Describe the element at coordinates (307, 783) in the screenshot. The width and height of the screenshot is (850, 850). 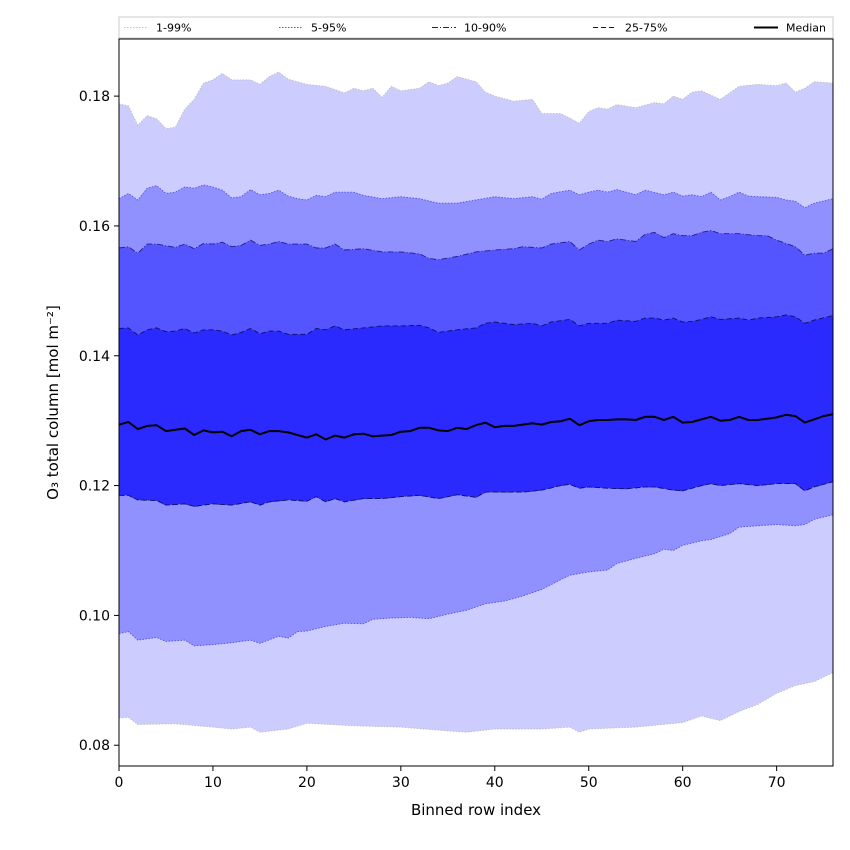
I see `x-tick-label: 20` at that location.